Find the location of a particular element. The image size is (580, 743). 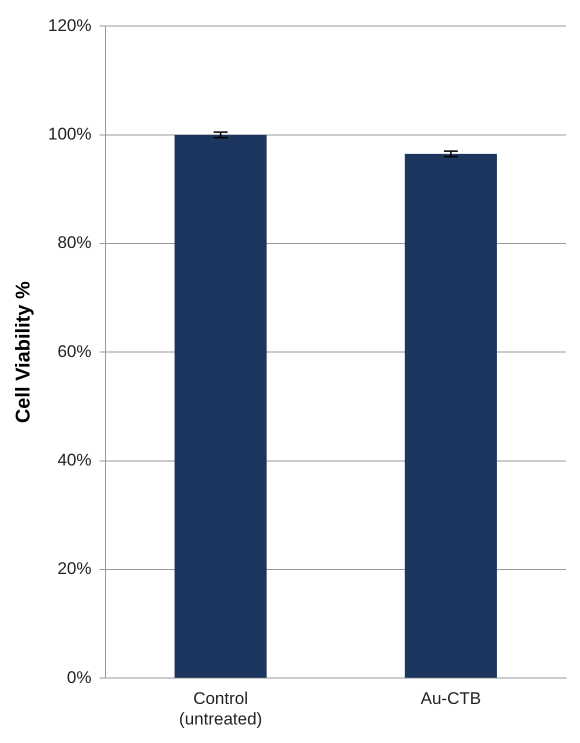

y-tick-label: 40% is located at coordinates (74, 460).